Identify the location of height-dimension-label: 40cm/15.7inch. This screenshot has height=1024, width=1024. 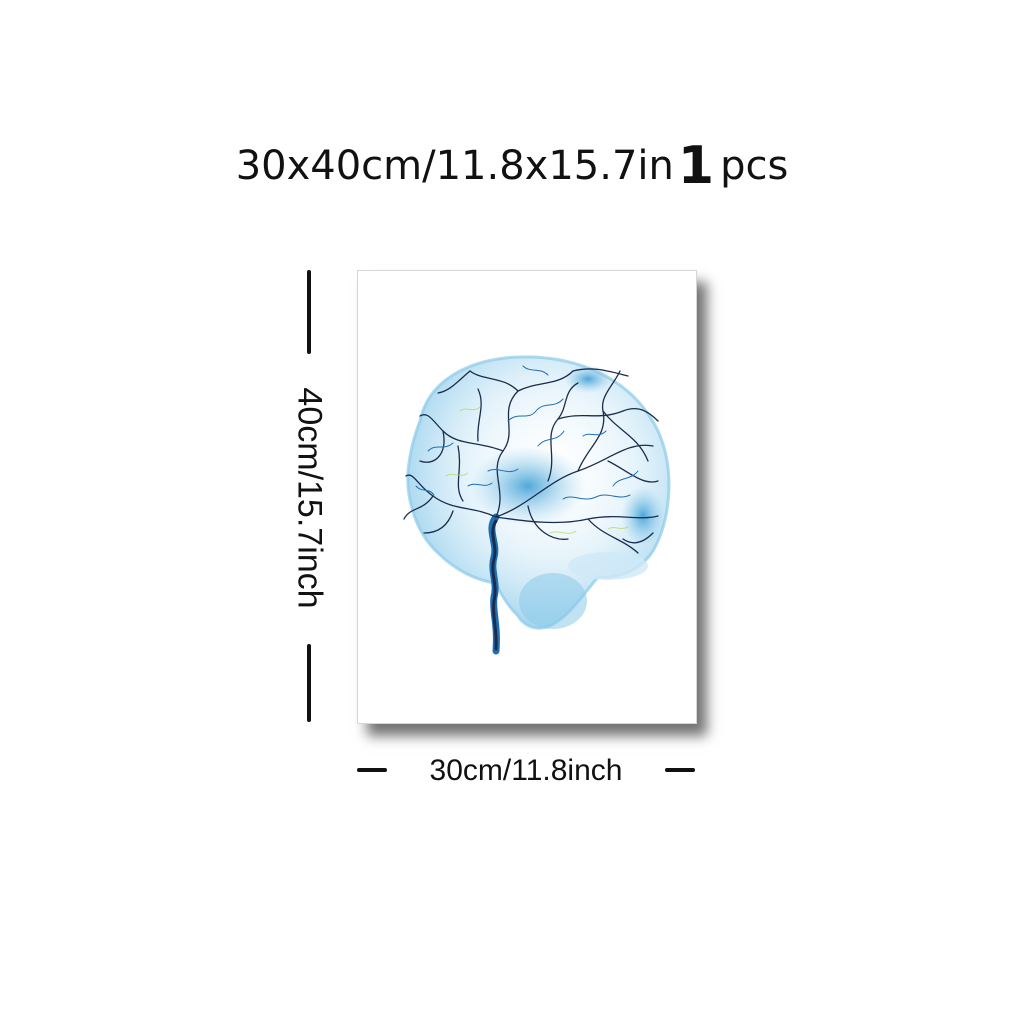
(309, 498).